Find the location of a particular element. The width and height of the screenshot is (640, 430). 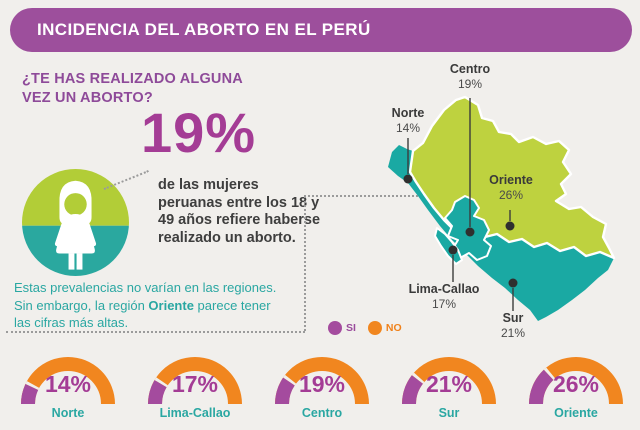

gauge-region-label: Lima-Callao is located at coordinates (195, 413).